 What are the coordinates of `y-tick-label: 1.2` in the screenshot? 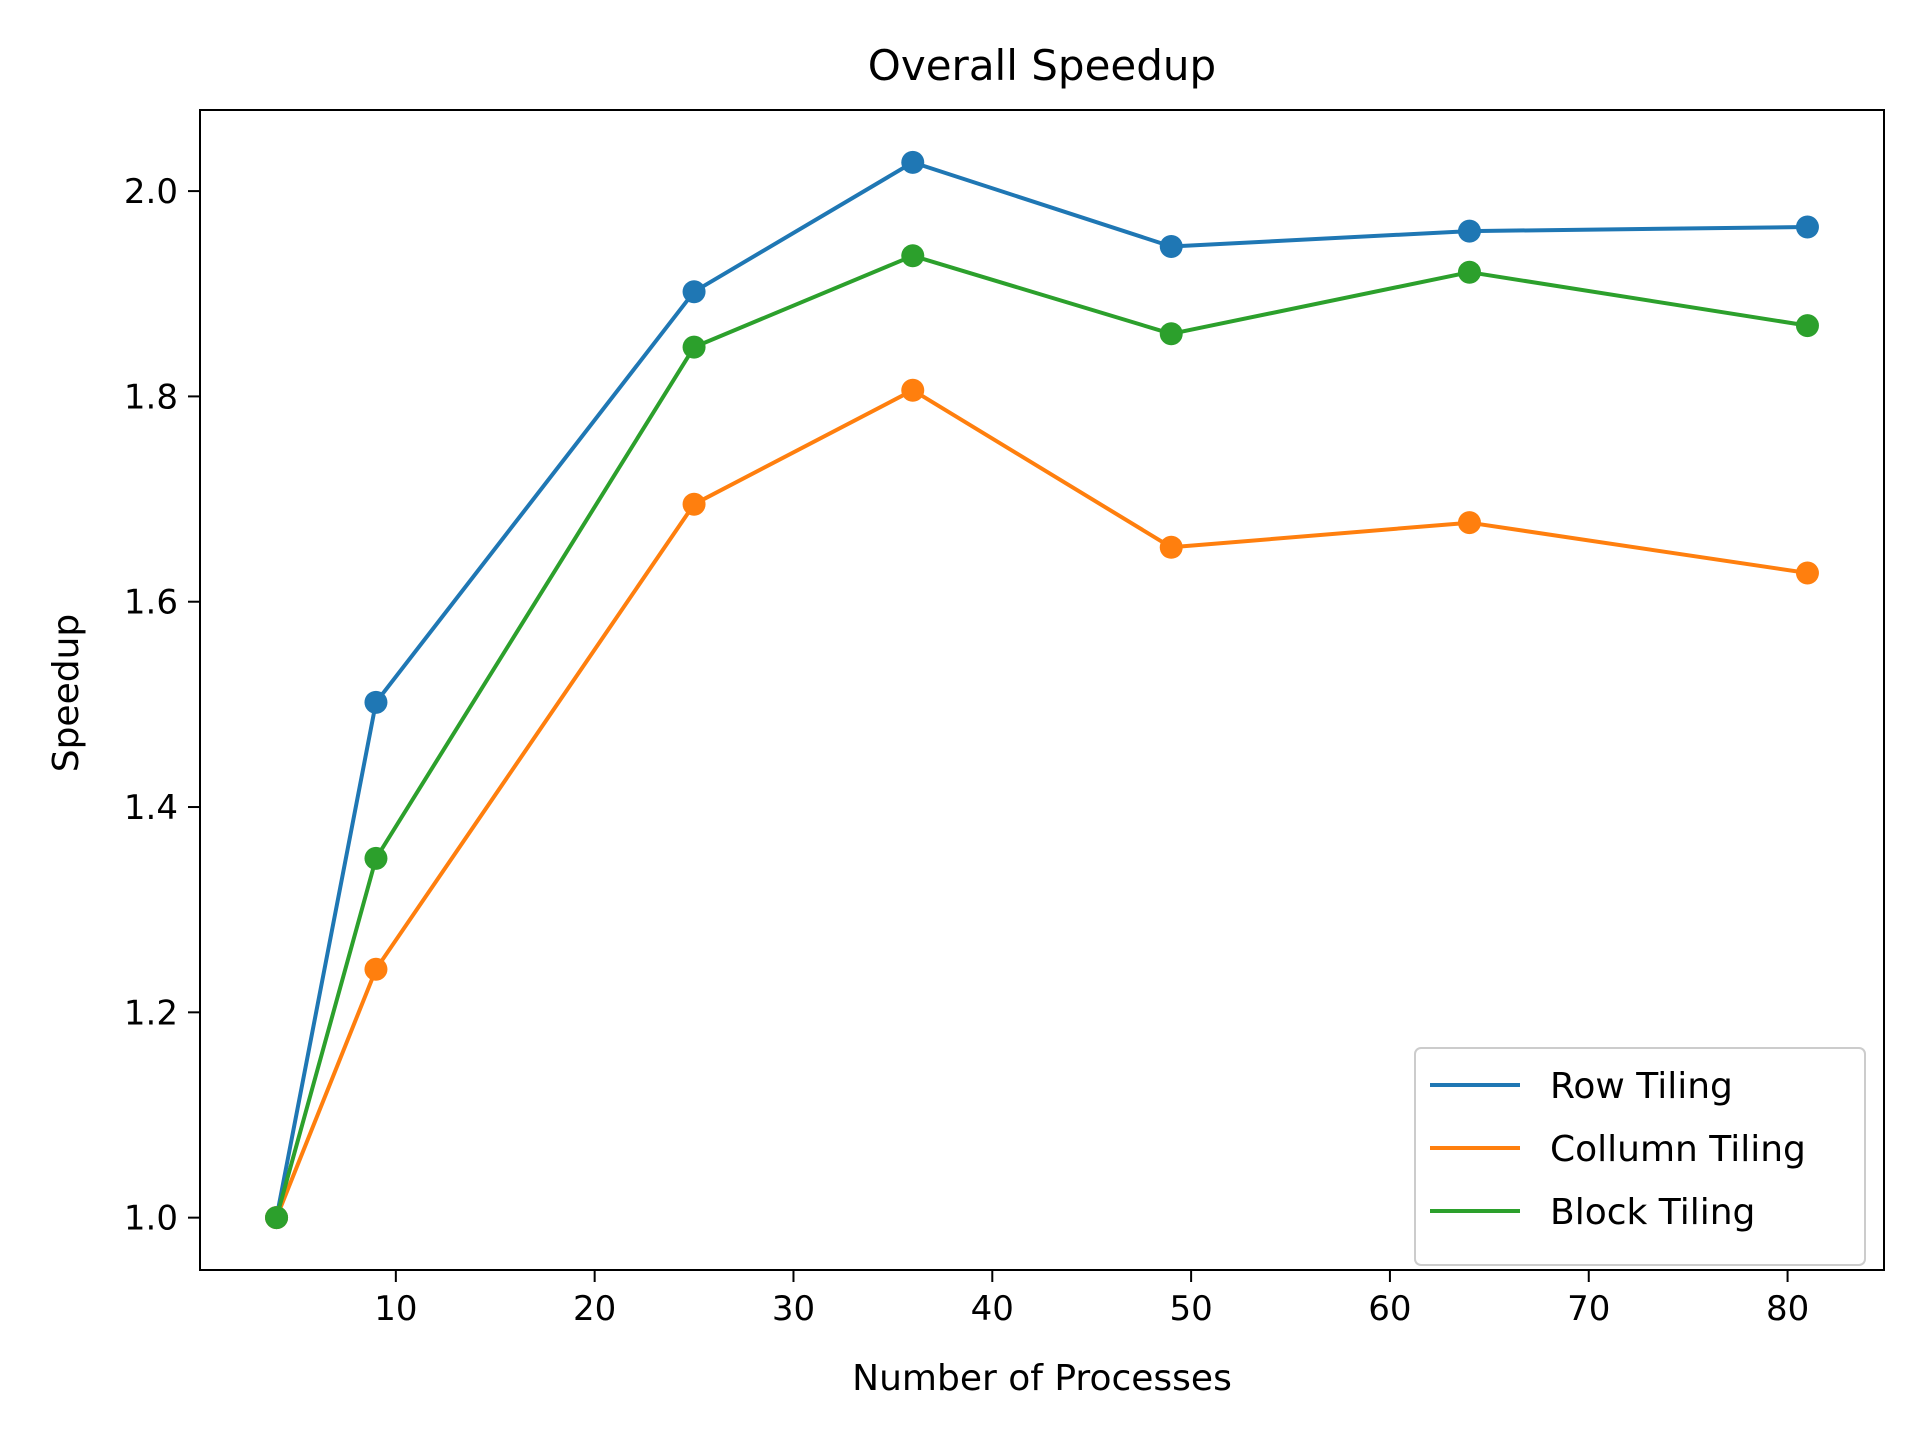 It's located at (151, 1013).